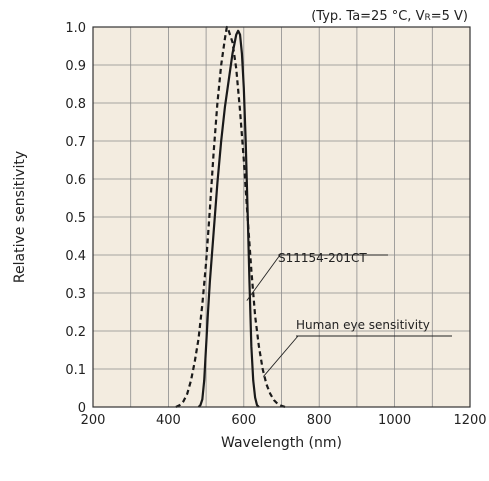 The width and height of the screenshot is (489, 481). Describe the element at coordinates (75, 332) in the screenshot. I see `y-tick-label: 0.2` at that location.